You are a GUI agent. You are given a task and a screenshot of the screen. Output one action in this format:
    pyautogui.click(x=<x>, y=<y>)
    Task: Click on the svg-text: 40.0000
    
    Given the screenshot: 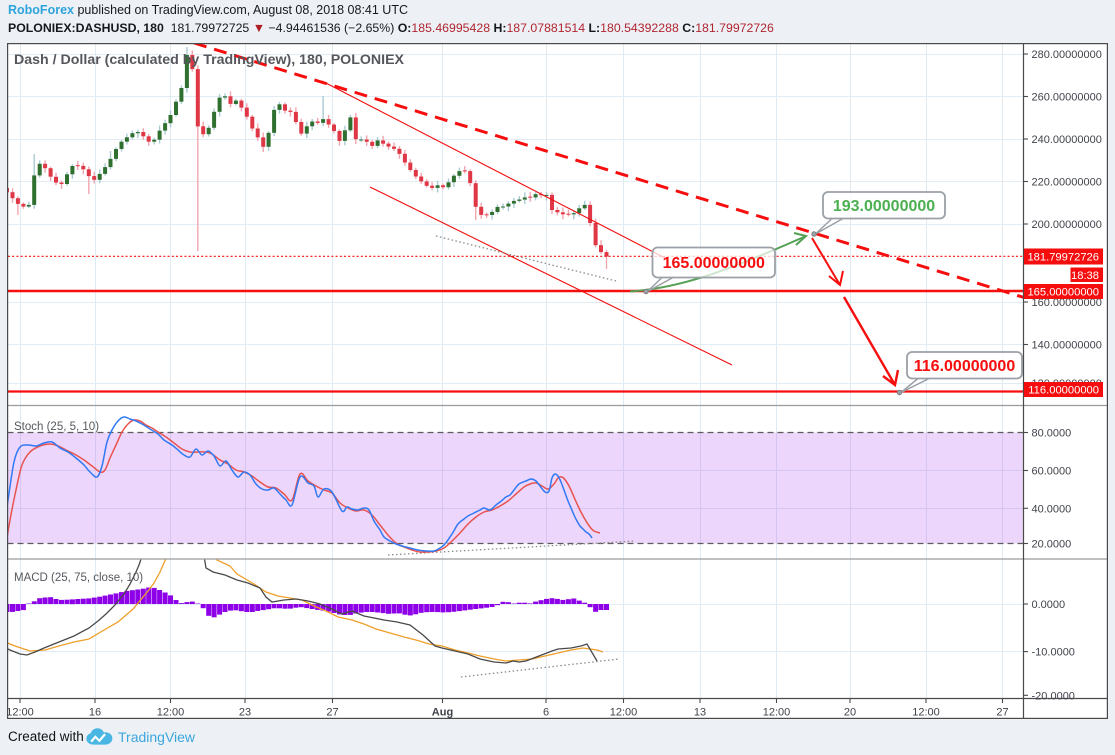 What is the action you would take?
    pyautogui.click(x=1052, y=509)
    